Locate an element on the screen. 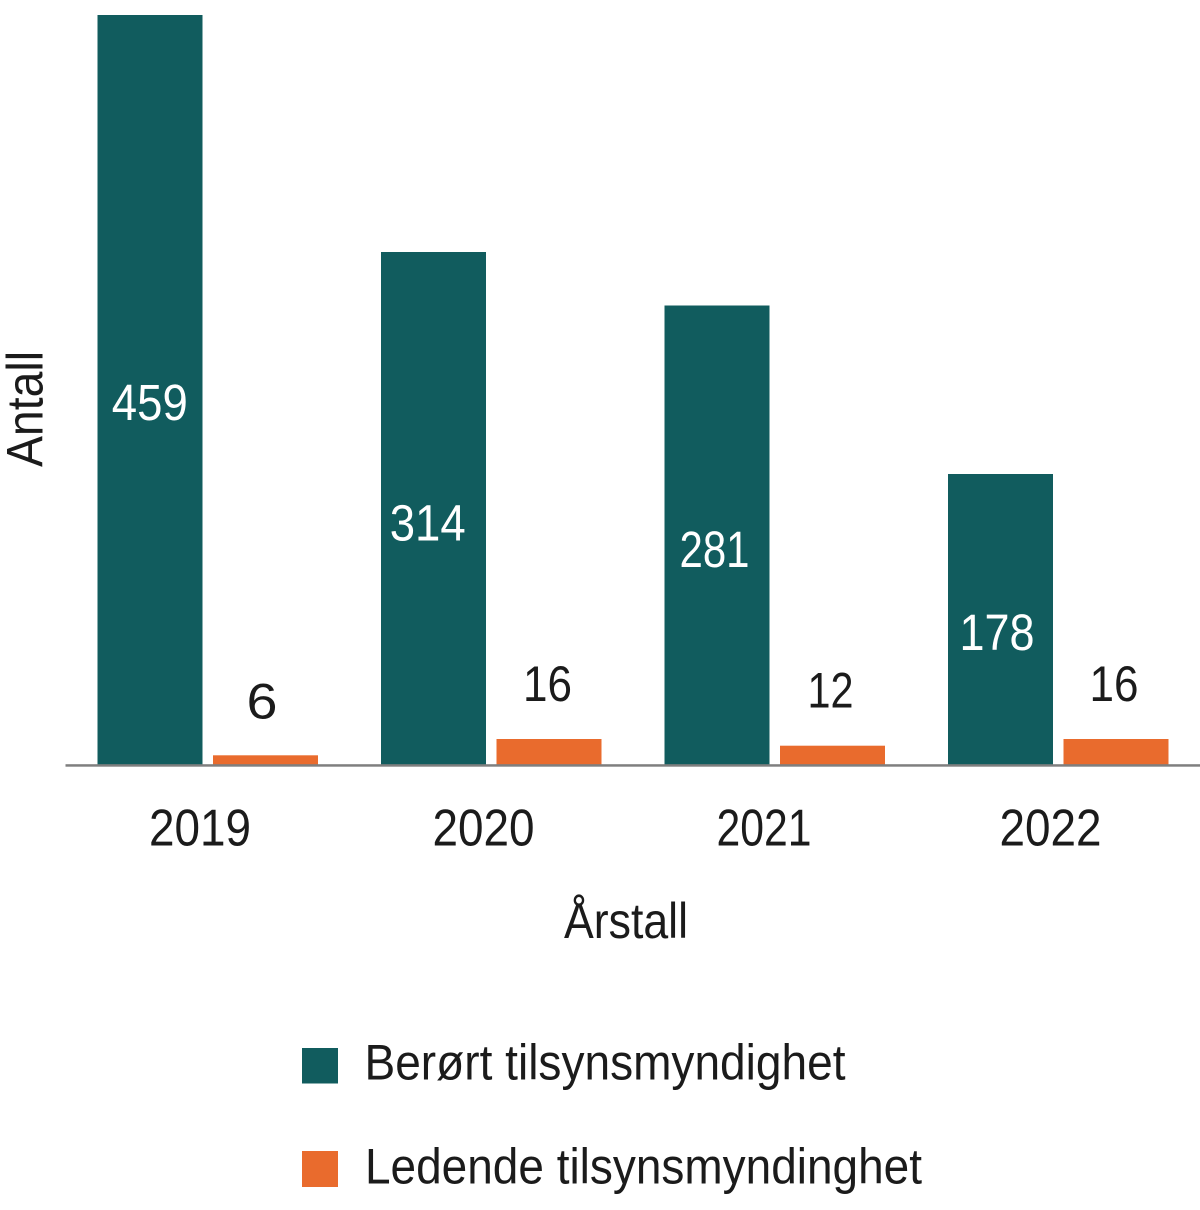 The image size is (1200, 1210). svg-text: 2022 is located at coordinates (1051, 829).